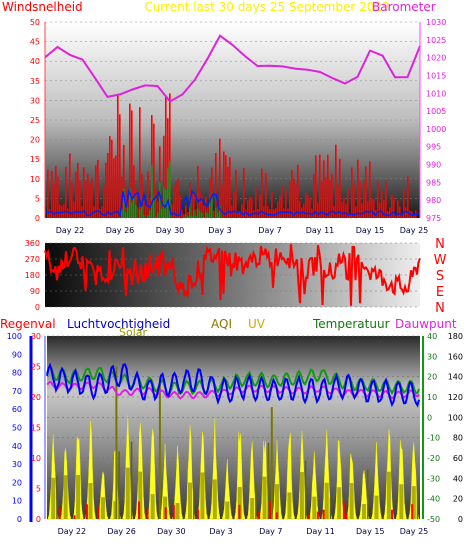  I want to click on barometer-tick-label: 1030, so click(436, 22).